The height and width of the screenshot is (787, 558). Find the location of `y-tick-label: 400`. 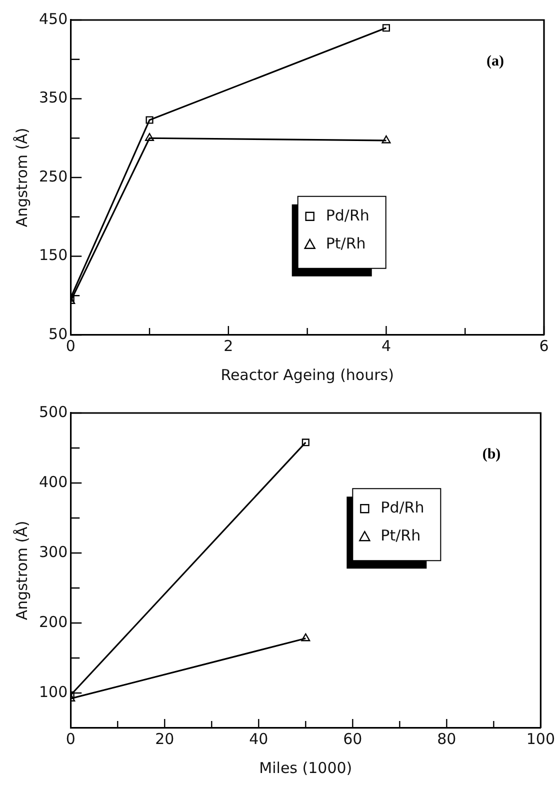

y-tick-label: 400 is located at coordinates (53, 481).